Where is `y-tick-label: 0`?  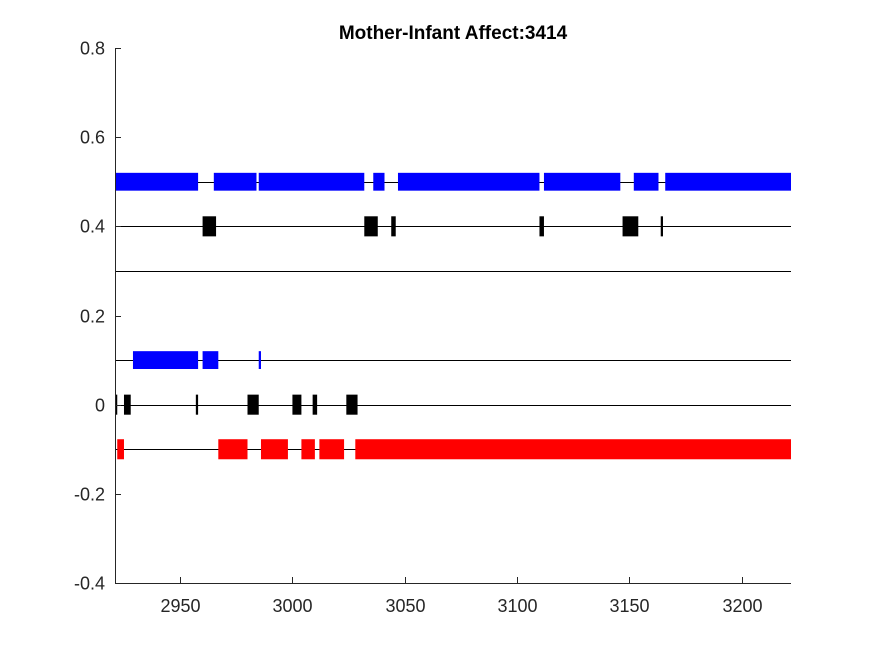
y-tick-label: 0 is located at coordinates (100, 406).